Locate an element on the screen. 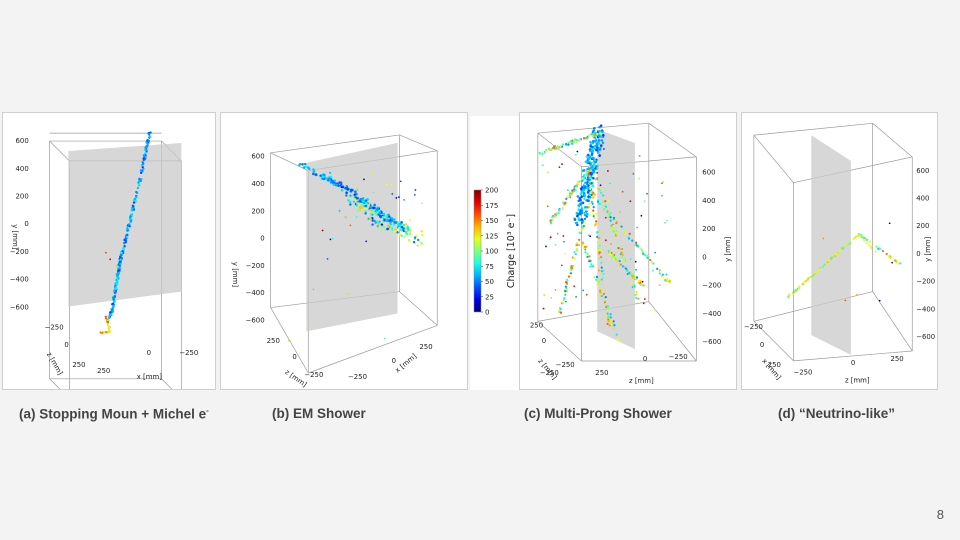 The width and height of the screenshot is (960, 540). x-tick-label: −250 is located at coordinates (549, 373).